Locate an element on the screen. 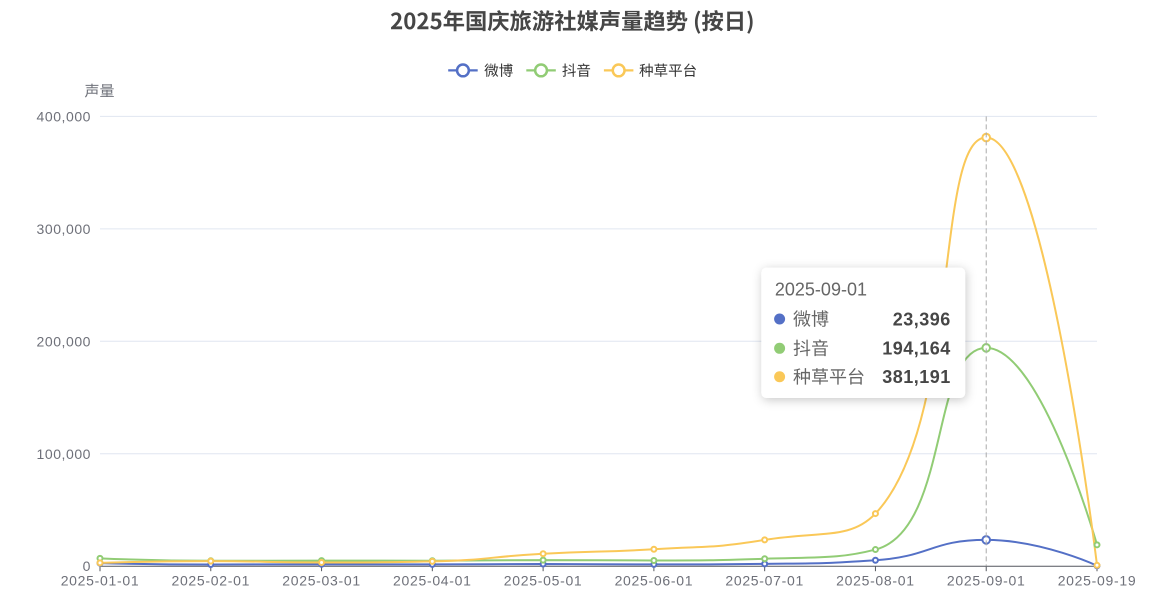 The height and width of the screenshot is (593, 1160). svg-text: 100,000 is located at coordinates (64, 454).